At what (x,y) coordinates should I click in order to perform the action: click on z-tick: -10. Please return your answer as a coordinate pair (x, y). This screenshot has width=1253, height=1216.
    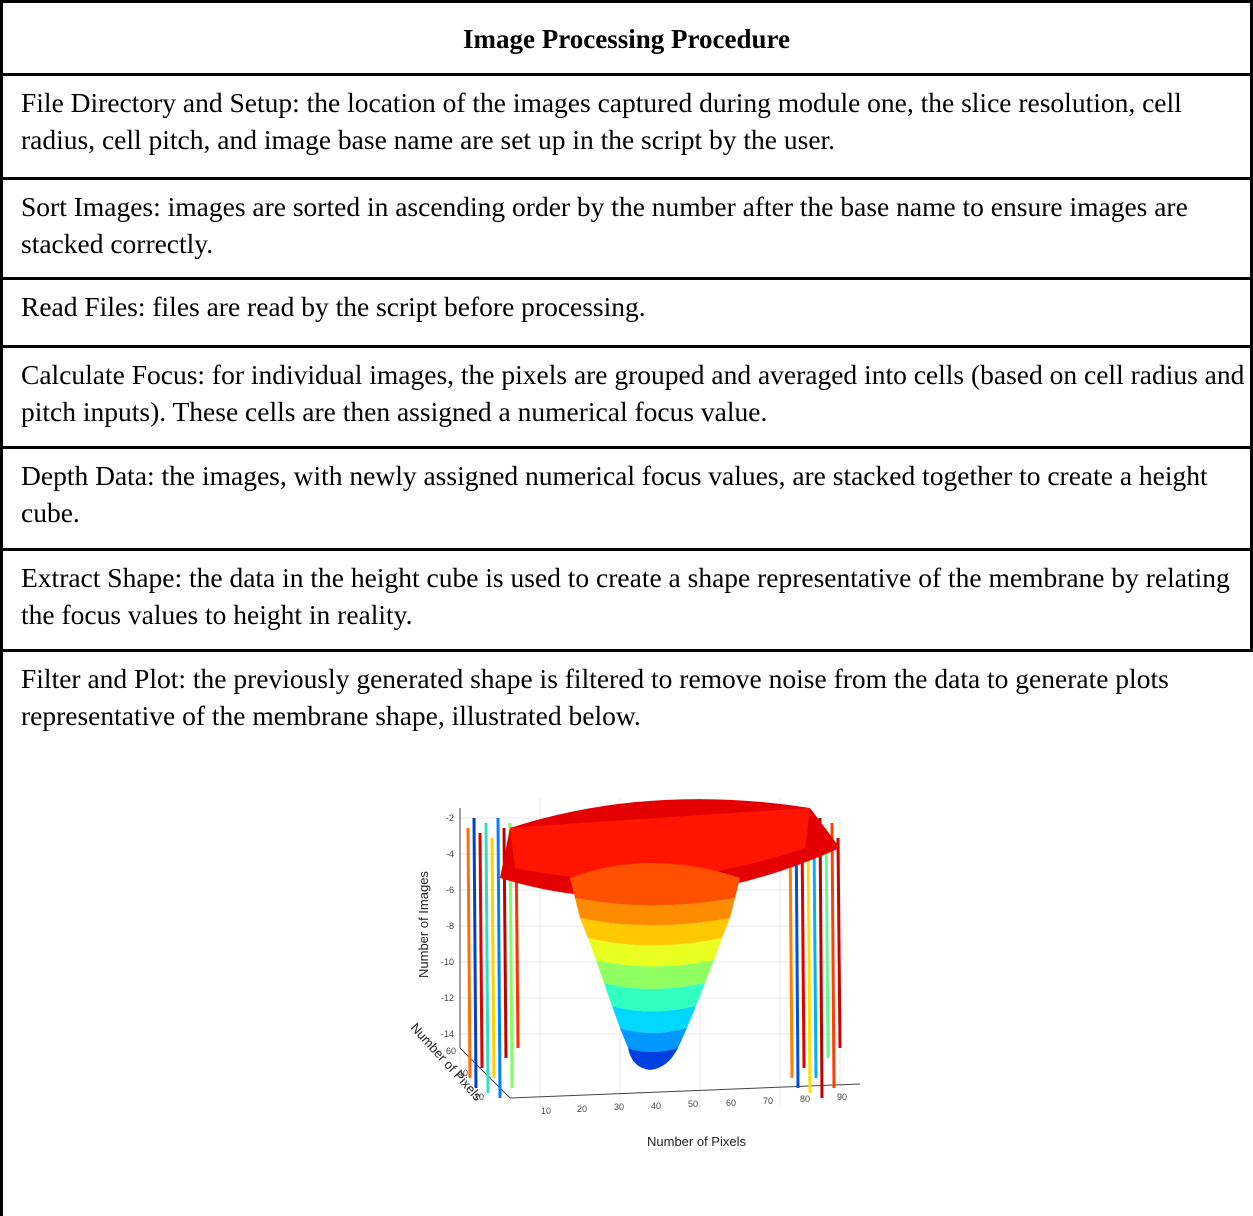
    Looking at the image, I should click on (447, 962).